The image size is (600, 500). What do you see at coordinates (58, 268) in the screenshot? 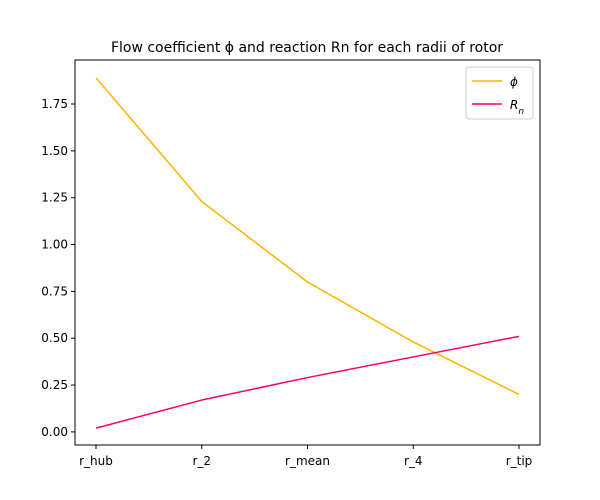
I see `y-axis: 0.00 0.25 0.50 0.75 1.00 1.25 1.50 1.75` at bounding box center [58, 268].